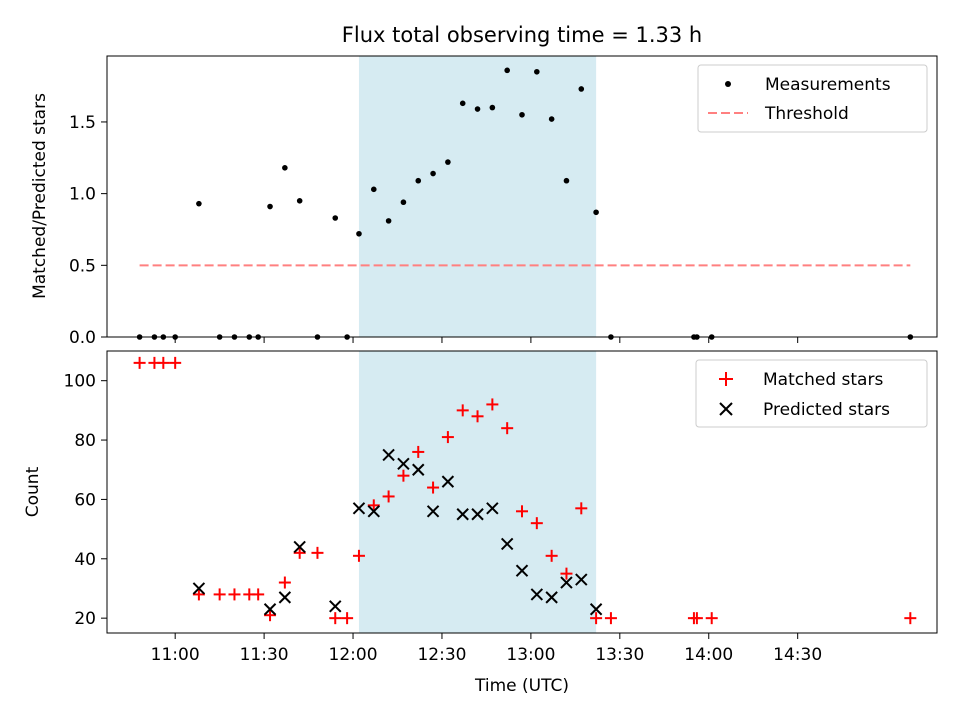 Image resolution: width=960 pixels, height=720 pixels. Describe the element at coordinates (812, 98) in the screenshot. I see `top-legend-box` at that location.